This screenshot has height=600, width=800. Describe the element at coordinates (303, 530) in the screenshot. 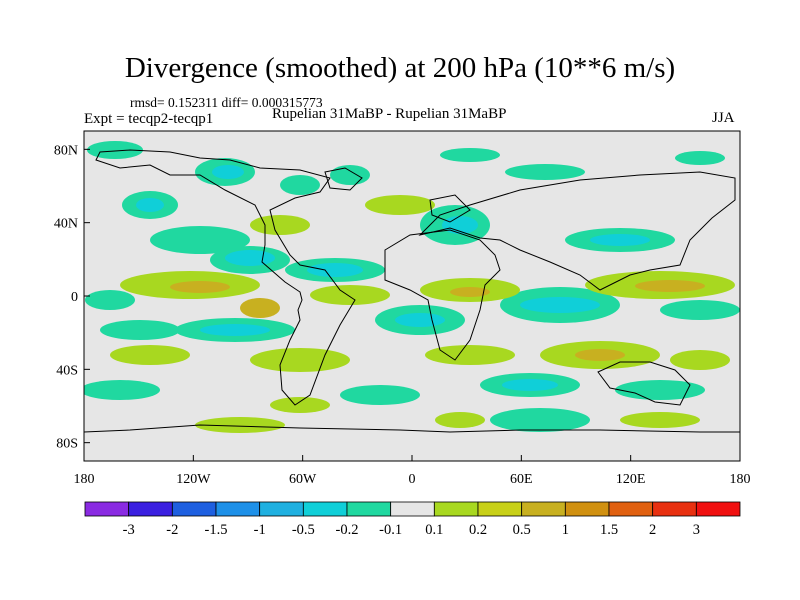

I see `colorbar-label: -0.5` at that location.